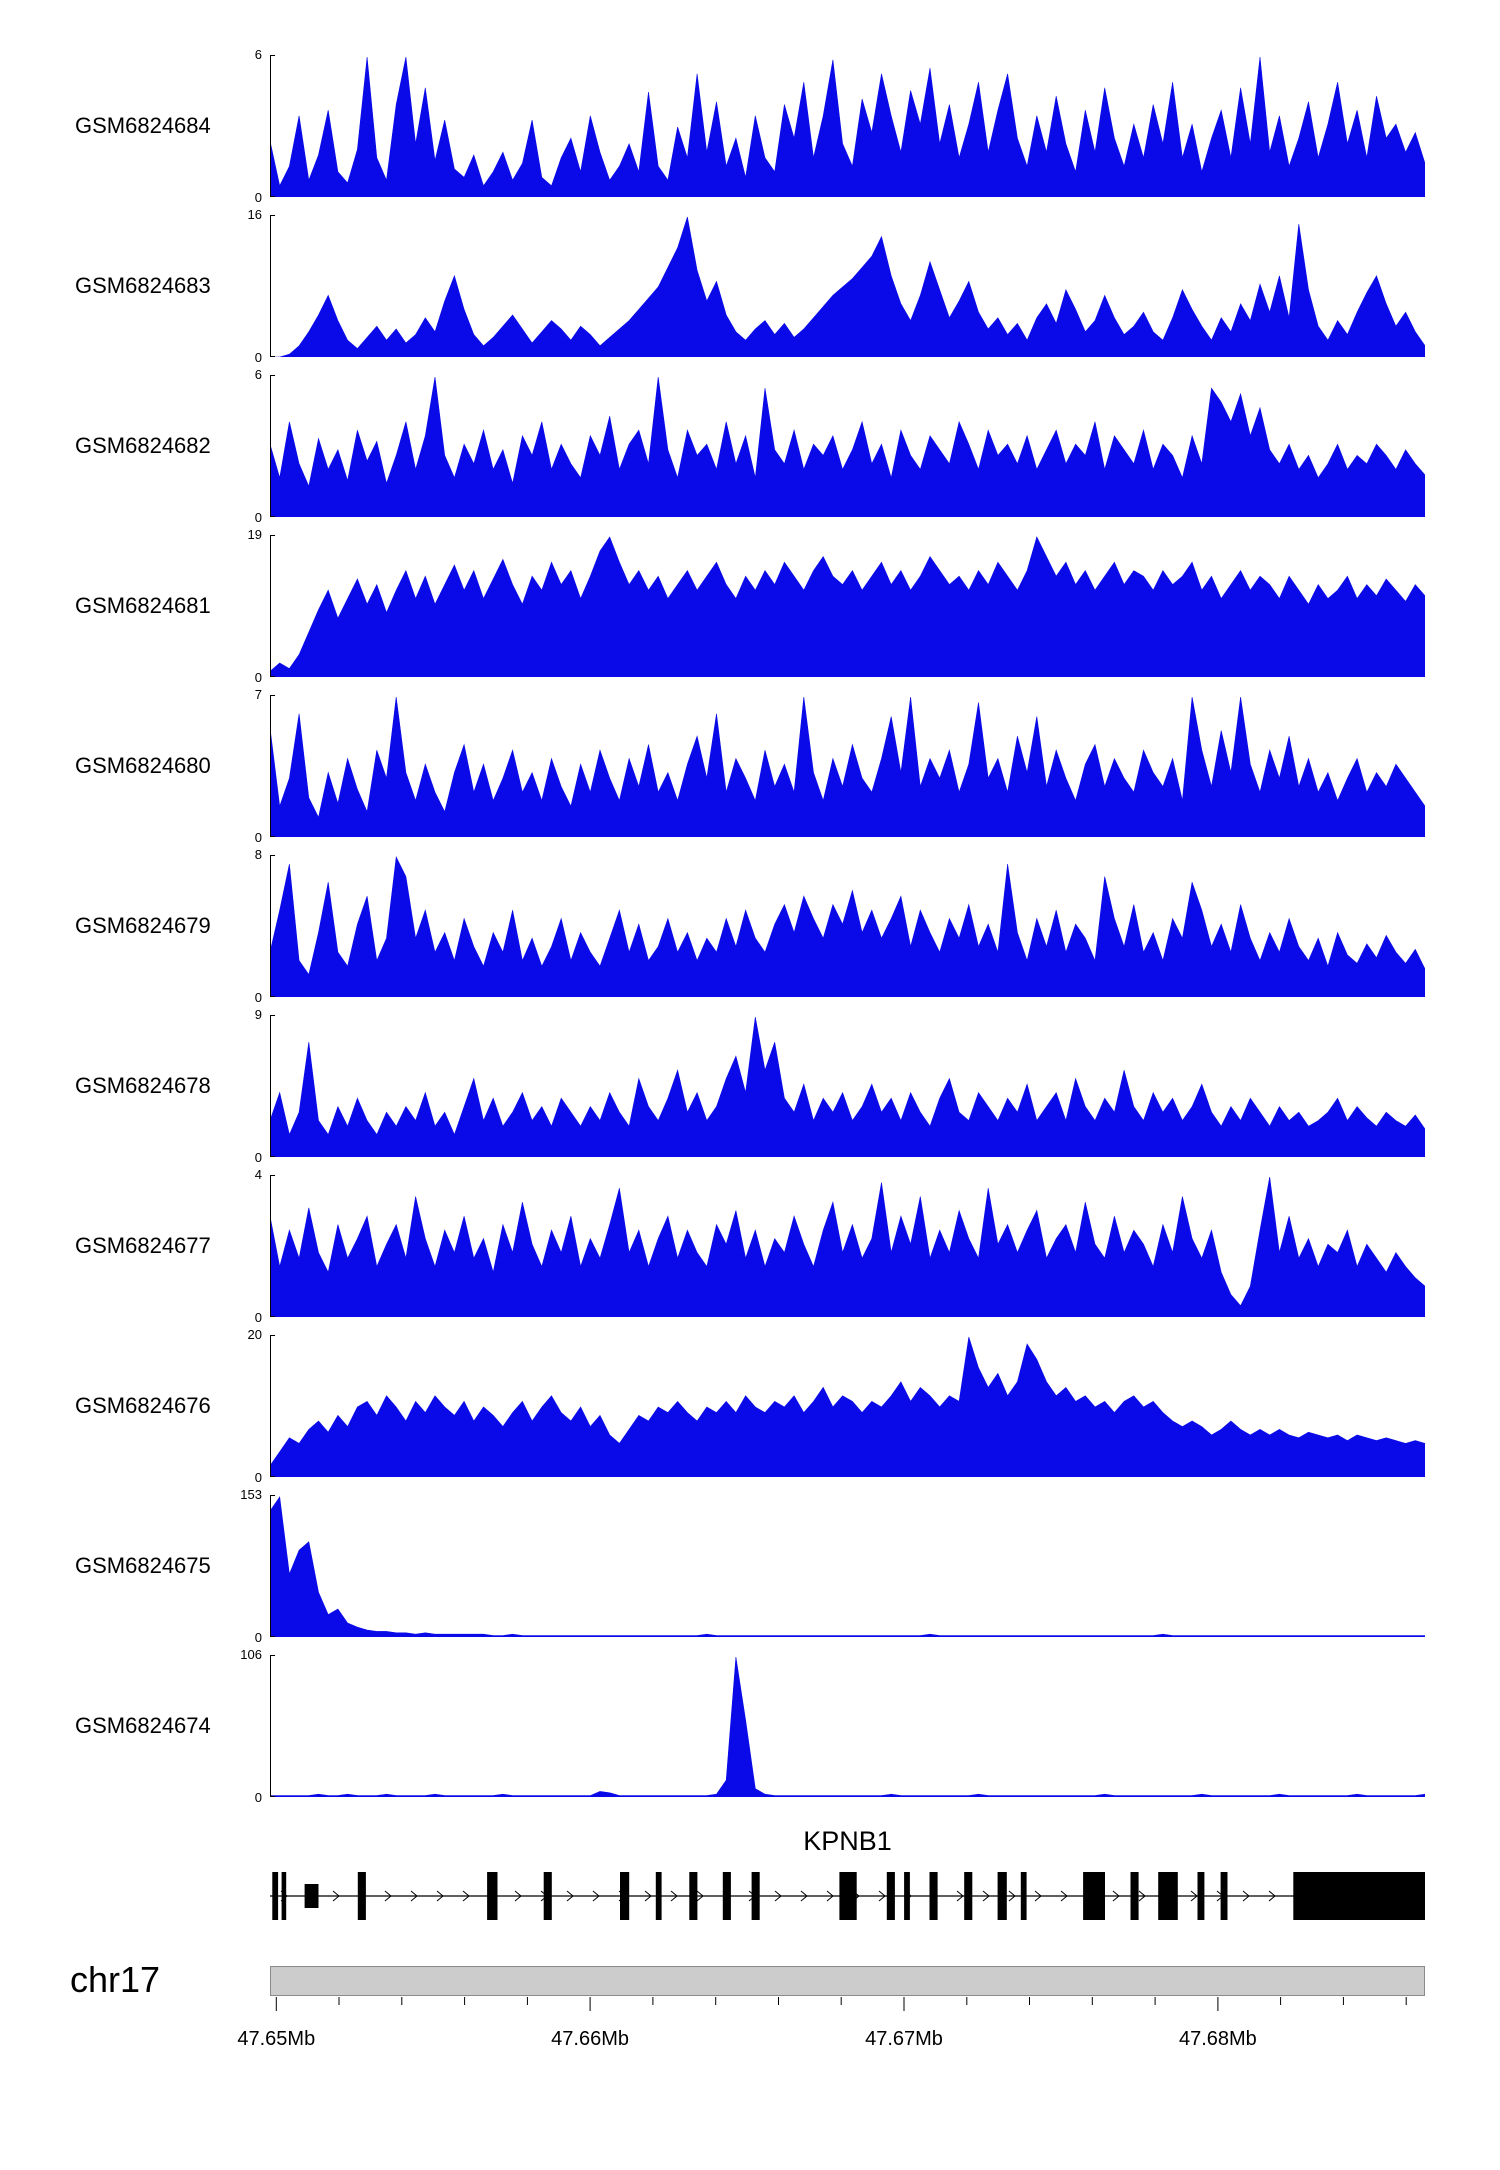  I want to click on gene-model-track, so click(847, 1896).